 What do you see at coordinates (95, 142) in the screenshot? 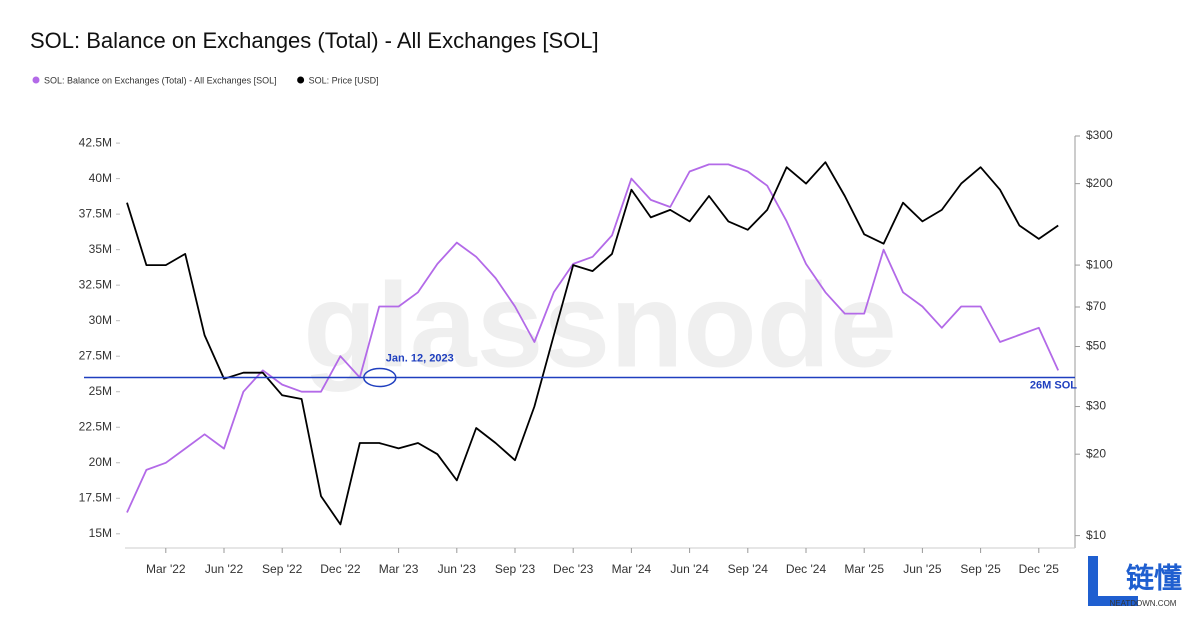
I see `y-tick-label: 42.5M` at bounding box center [95, 142].